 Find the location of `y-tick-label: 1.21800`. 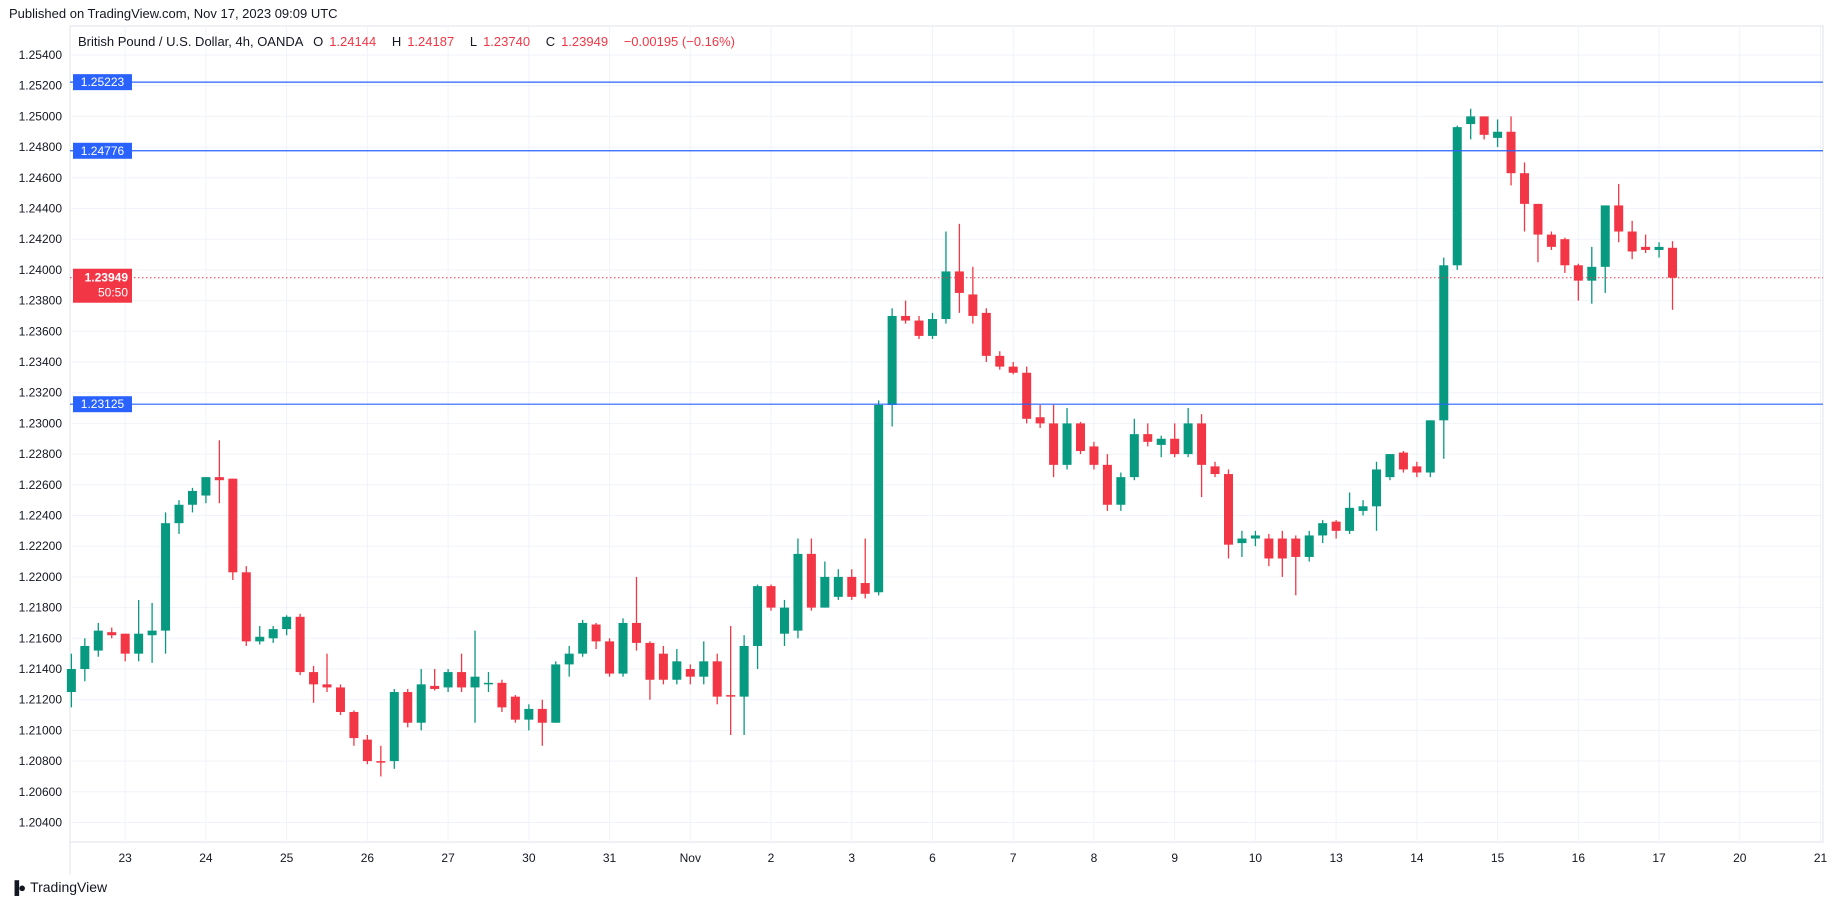

y-tick-label: 1.21800 is located at coordinates (41, 608).